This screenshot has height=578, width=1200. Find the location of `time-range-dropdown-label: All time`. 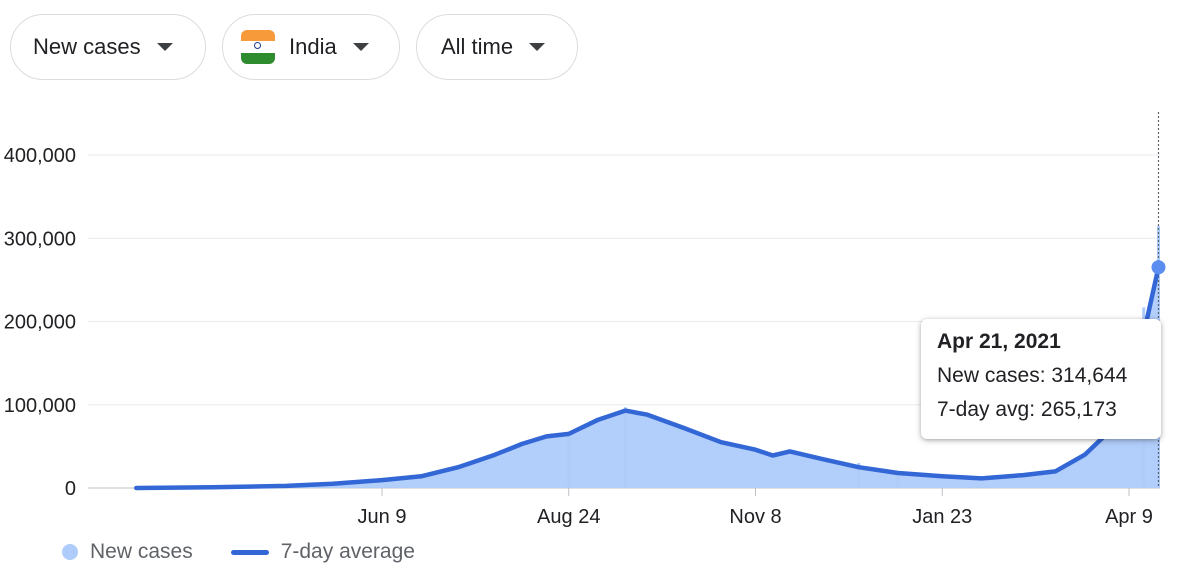

time-range-dropdown-label: All time is located at coordinates (477, 46).